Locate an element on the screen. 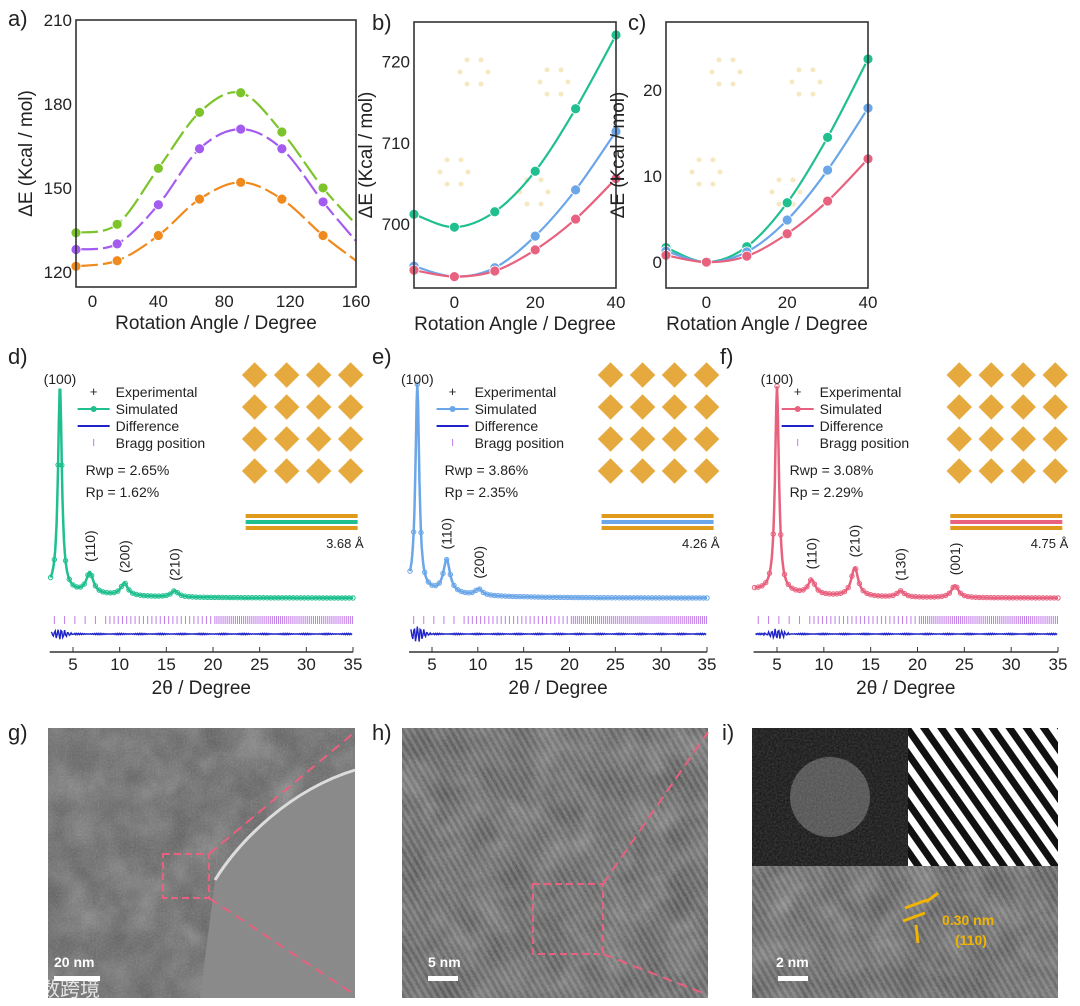 The image size is (1080, 1006). x-tick-label: 10 is located at coordinates (477, 664).